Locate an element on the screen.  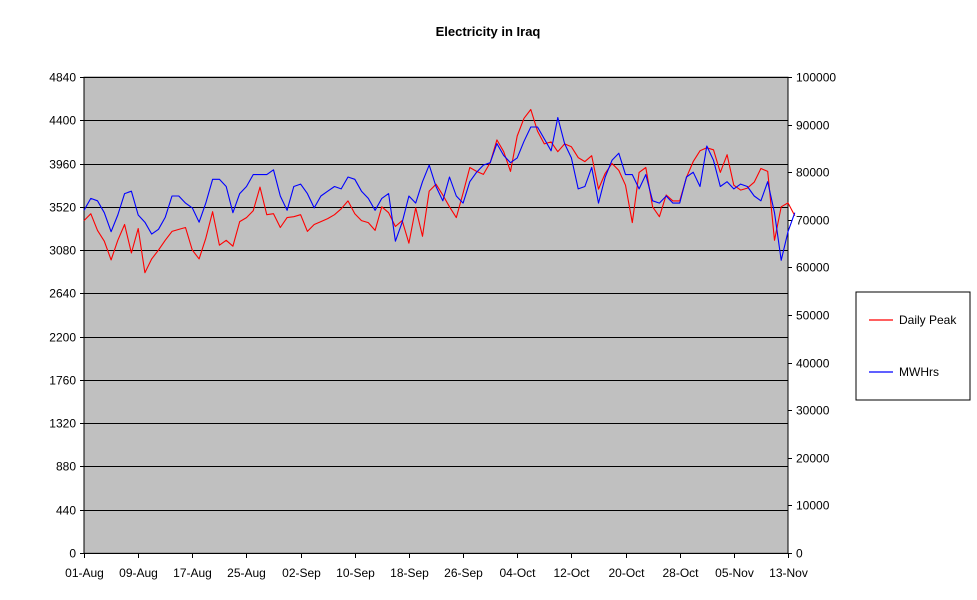
x-tick-label: 17-Aug is located at coordinates (192, 573).